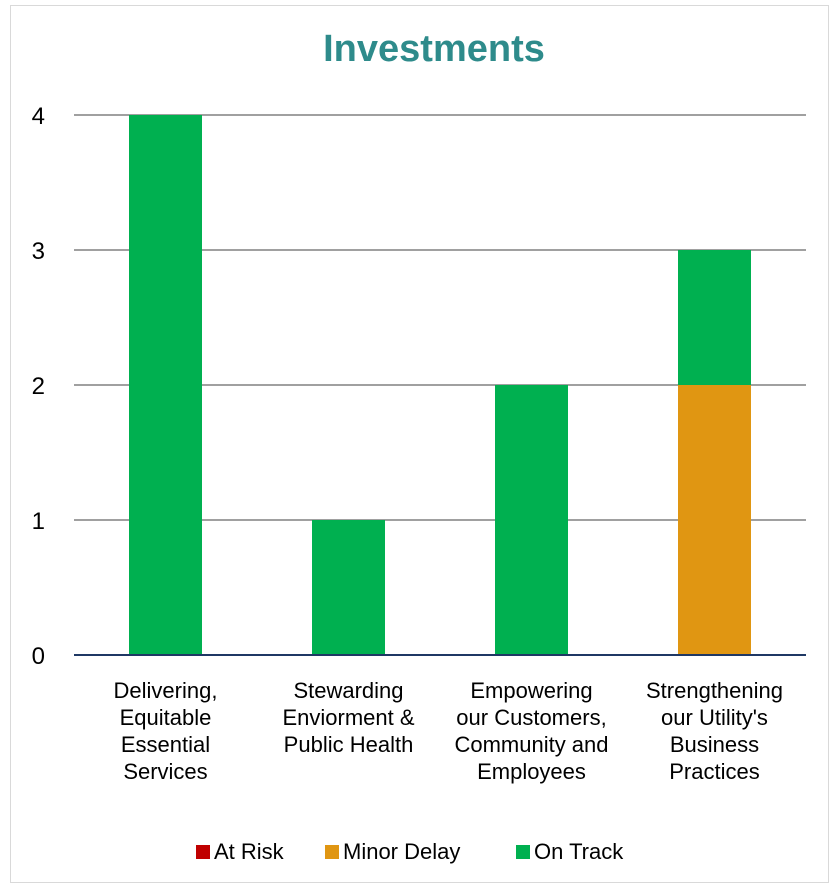 This screenshot has width=833, height=889. What do you see at coordinates (714, 744) in the screenshot?
I see `category-label: Business` at bounding box center [714, 744].